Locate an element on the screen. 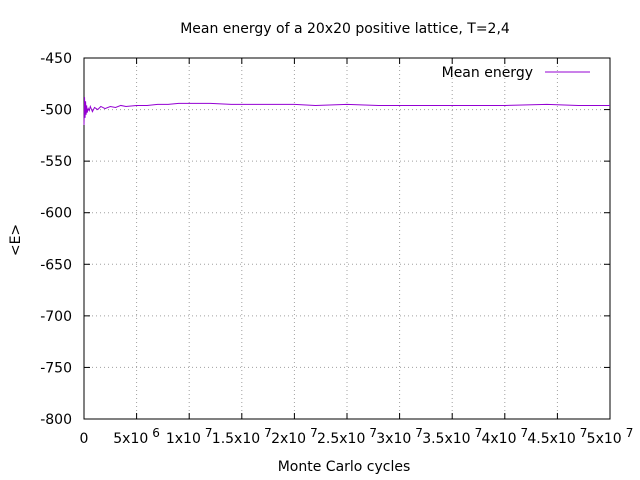 This screenshot has height=480, width=640. series-line-mean-energy is located at coordinates (346, 111).